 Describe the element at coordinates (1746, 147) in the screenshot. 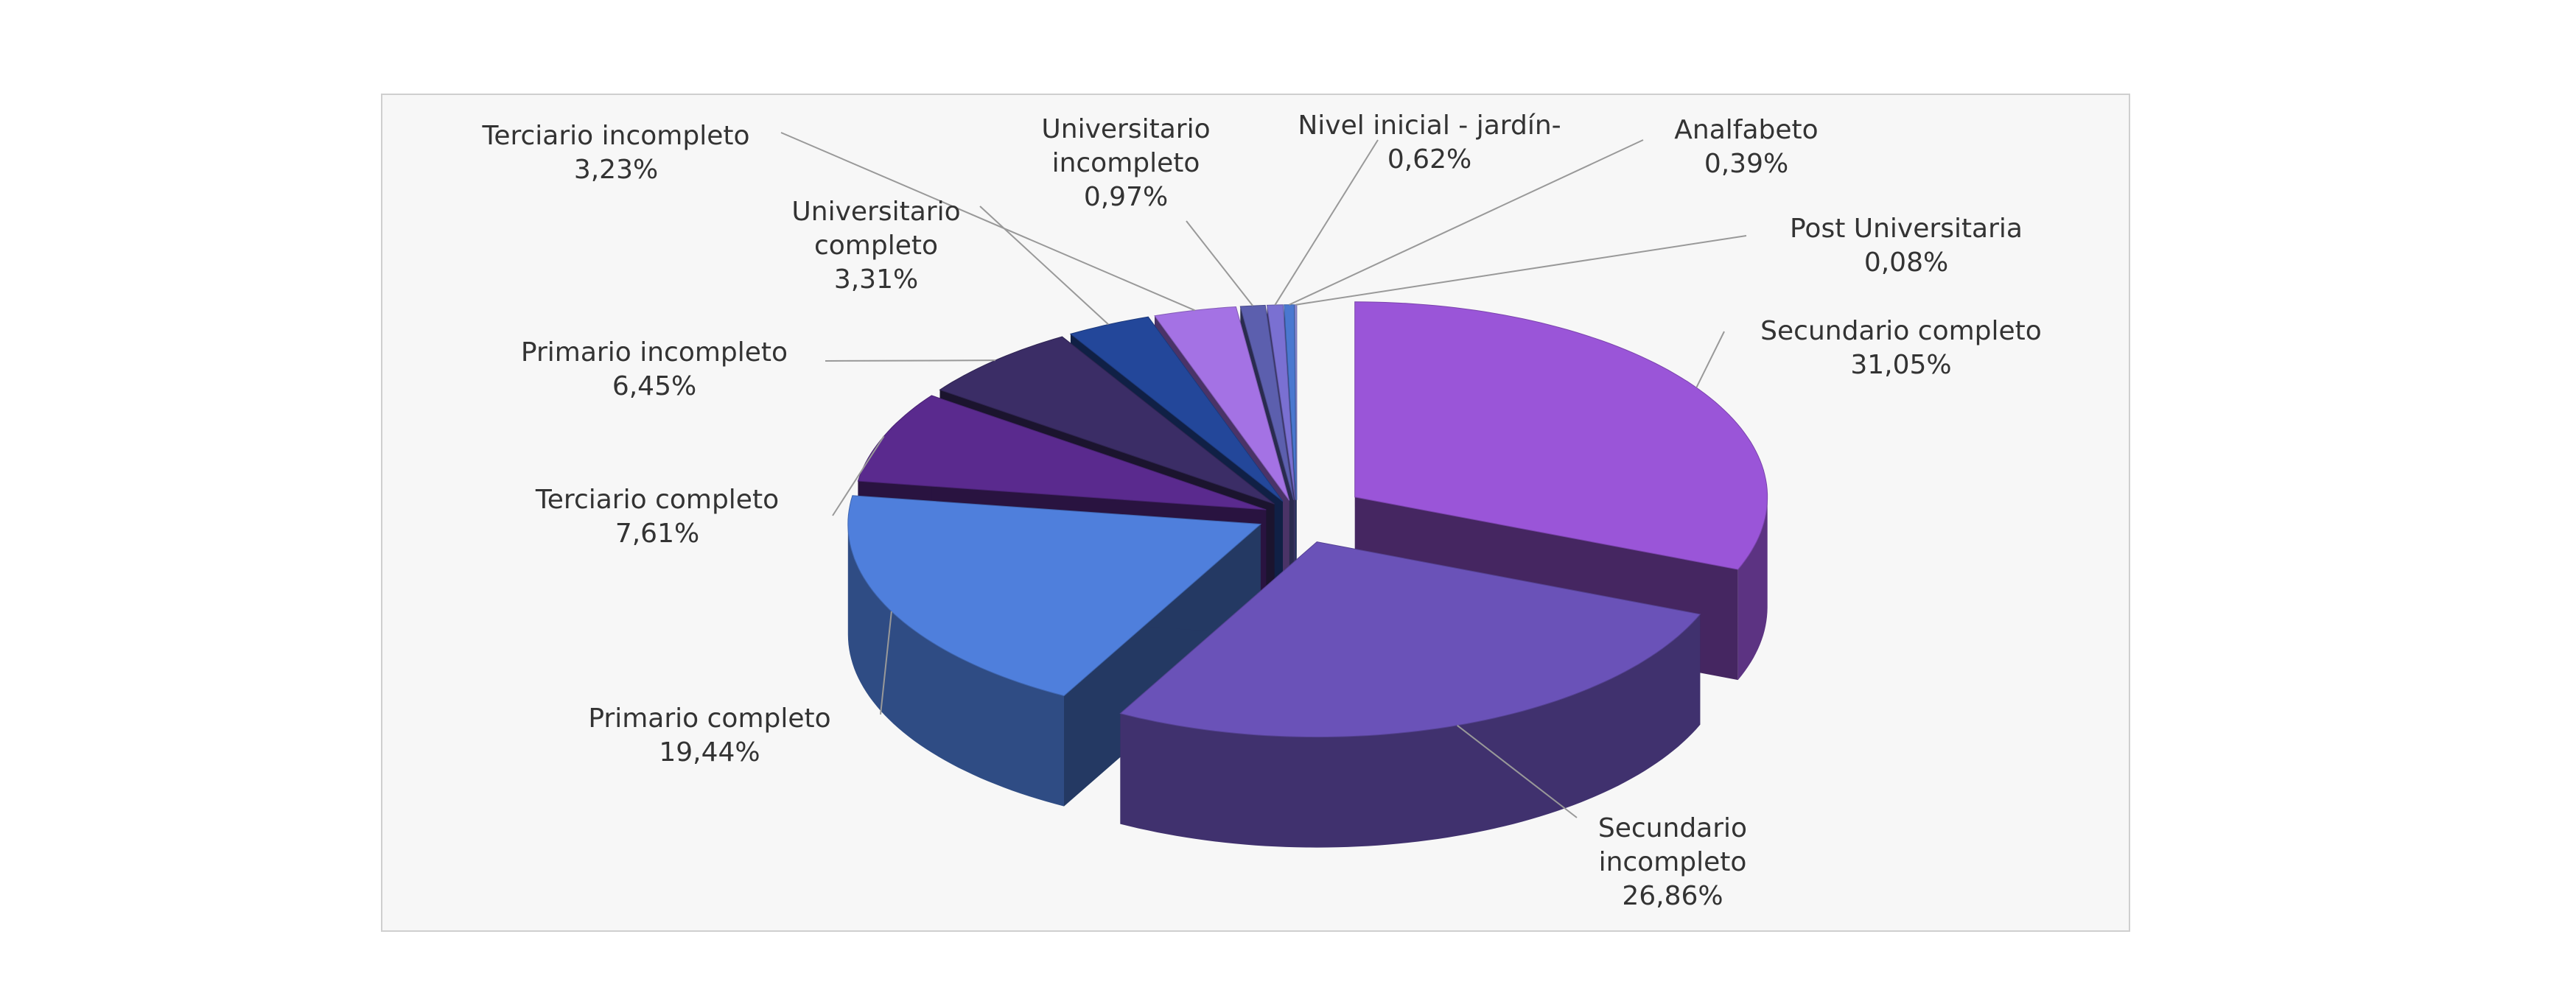

I see `data-label: Analfabeto 0,39%` at that location.